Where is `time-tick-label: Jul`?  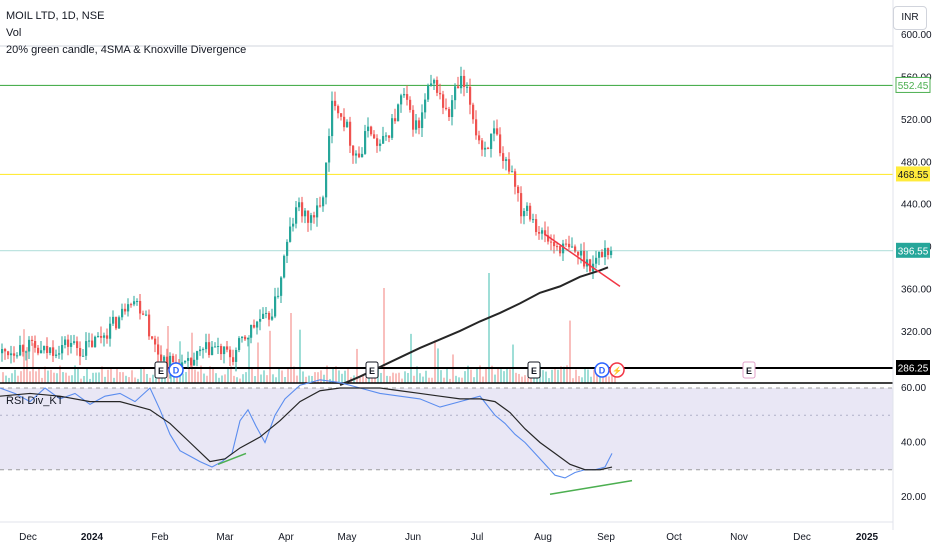 time-tick-label: Jul is located at coordinates (477, 537).